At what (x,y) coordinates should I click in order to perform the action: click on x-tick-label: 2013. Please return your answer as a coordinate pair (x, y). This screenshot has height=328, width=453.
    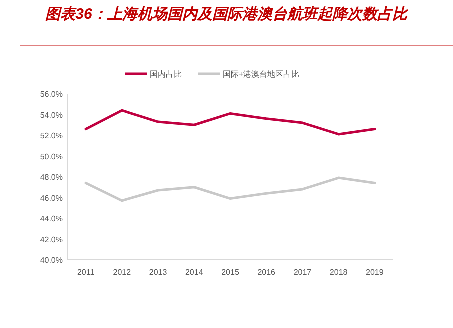
    Looking at the image, I should click on (158, 272).